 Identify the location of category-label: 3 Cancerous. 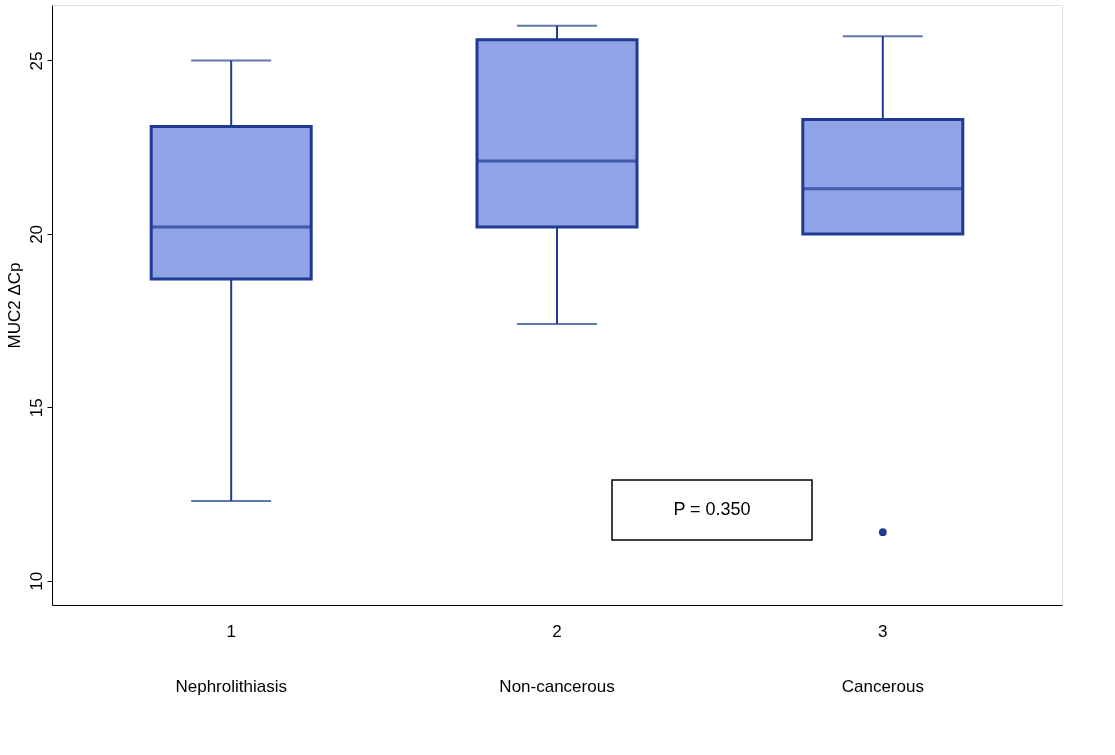
(882, 658).